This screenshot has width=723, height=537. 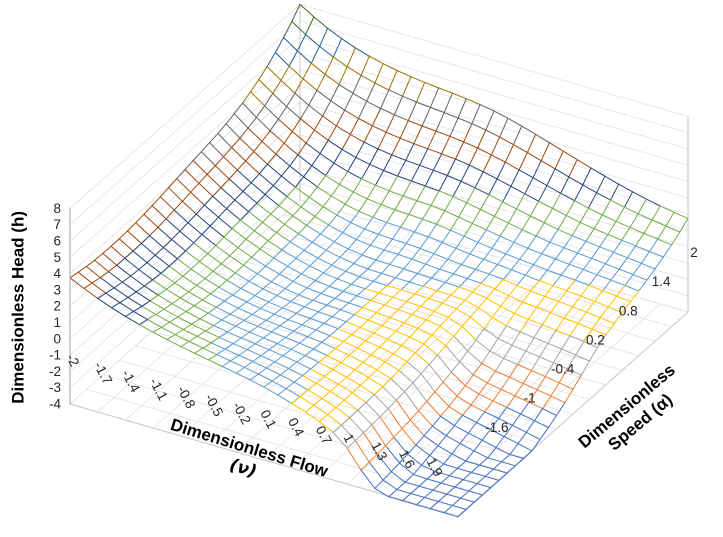 I want to click on head-axis-tick-label: 6, so click(x=57, y=241).